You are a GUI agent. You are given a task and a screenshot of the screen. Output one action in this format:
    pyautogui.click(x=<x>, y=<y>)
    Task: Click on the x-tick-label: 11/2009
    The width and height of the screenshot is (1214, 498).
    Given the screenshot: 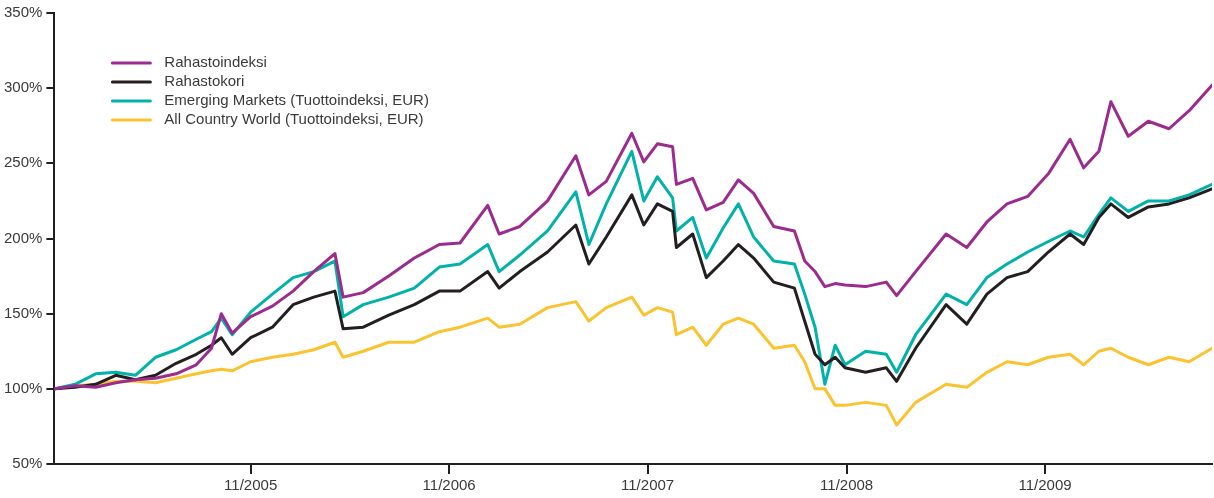 What is the action you would take?
    pyautogui.click(x=1045, y=485)
    